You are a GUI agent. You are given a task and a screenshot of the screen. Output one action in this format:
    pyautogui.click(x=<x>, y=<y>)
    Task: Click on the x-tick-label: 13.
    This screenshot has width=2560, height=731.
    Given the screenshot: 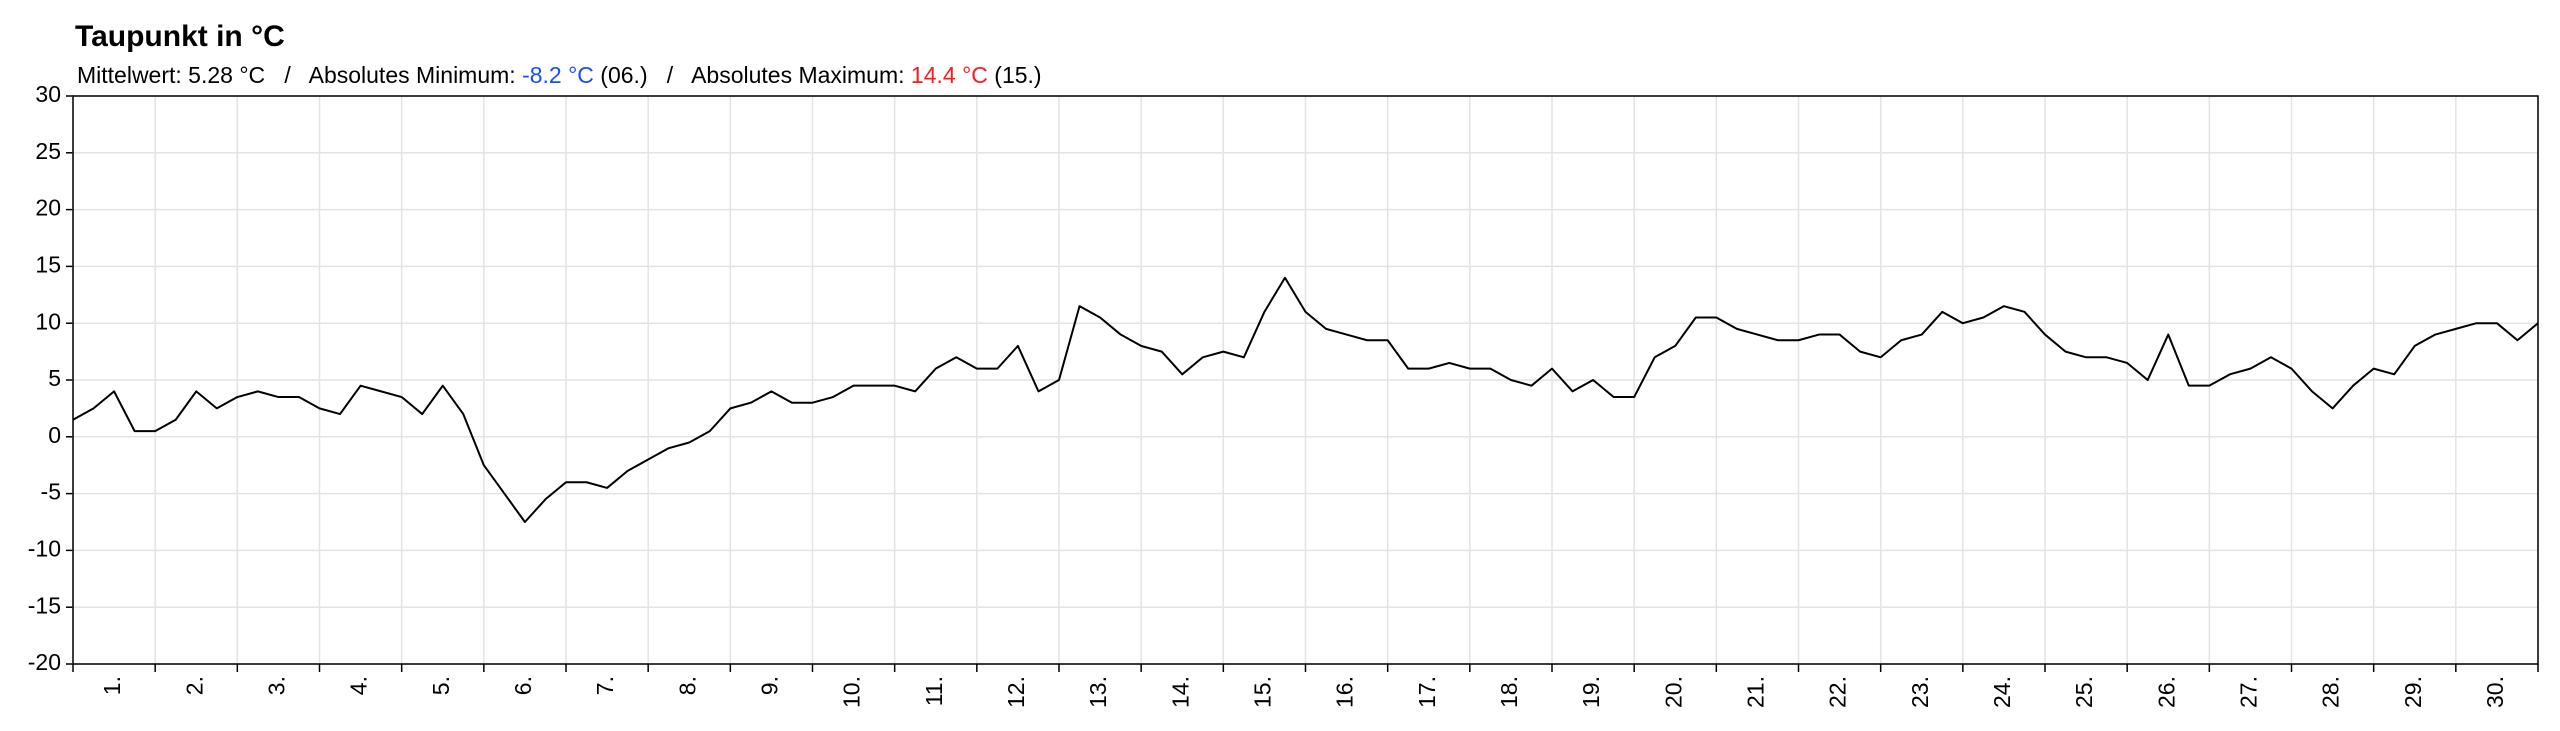 What is the action you would take?
    pyautogui.click(x=1098, y=692)
    